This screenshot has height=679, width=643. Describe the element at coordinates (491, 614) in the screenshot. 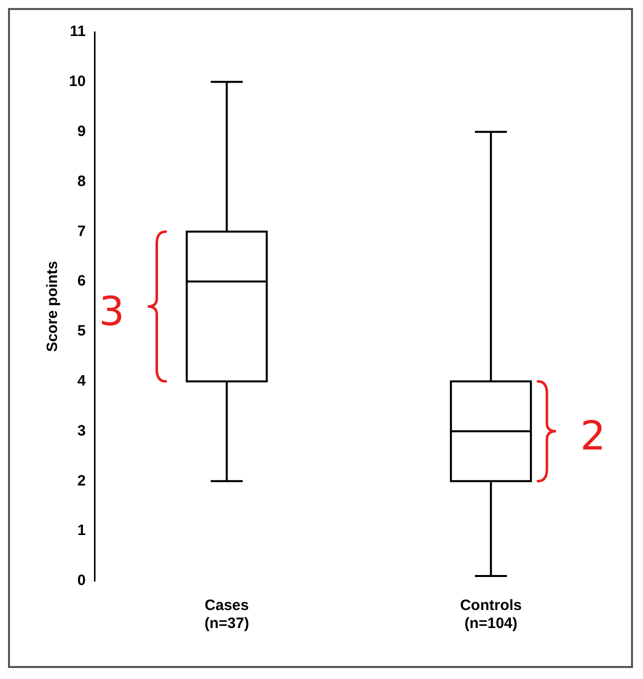

I see `x-tick-label: Controls (n=104)` at that location.